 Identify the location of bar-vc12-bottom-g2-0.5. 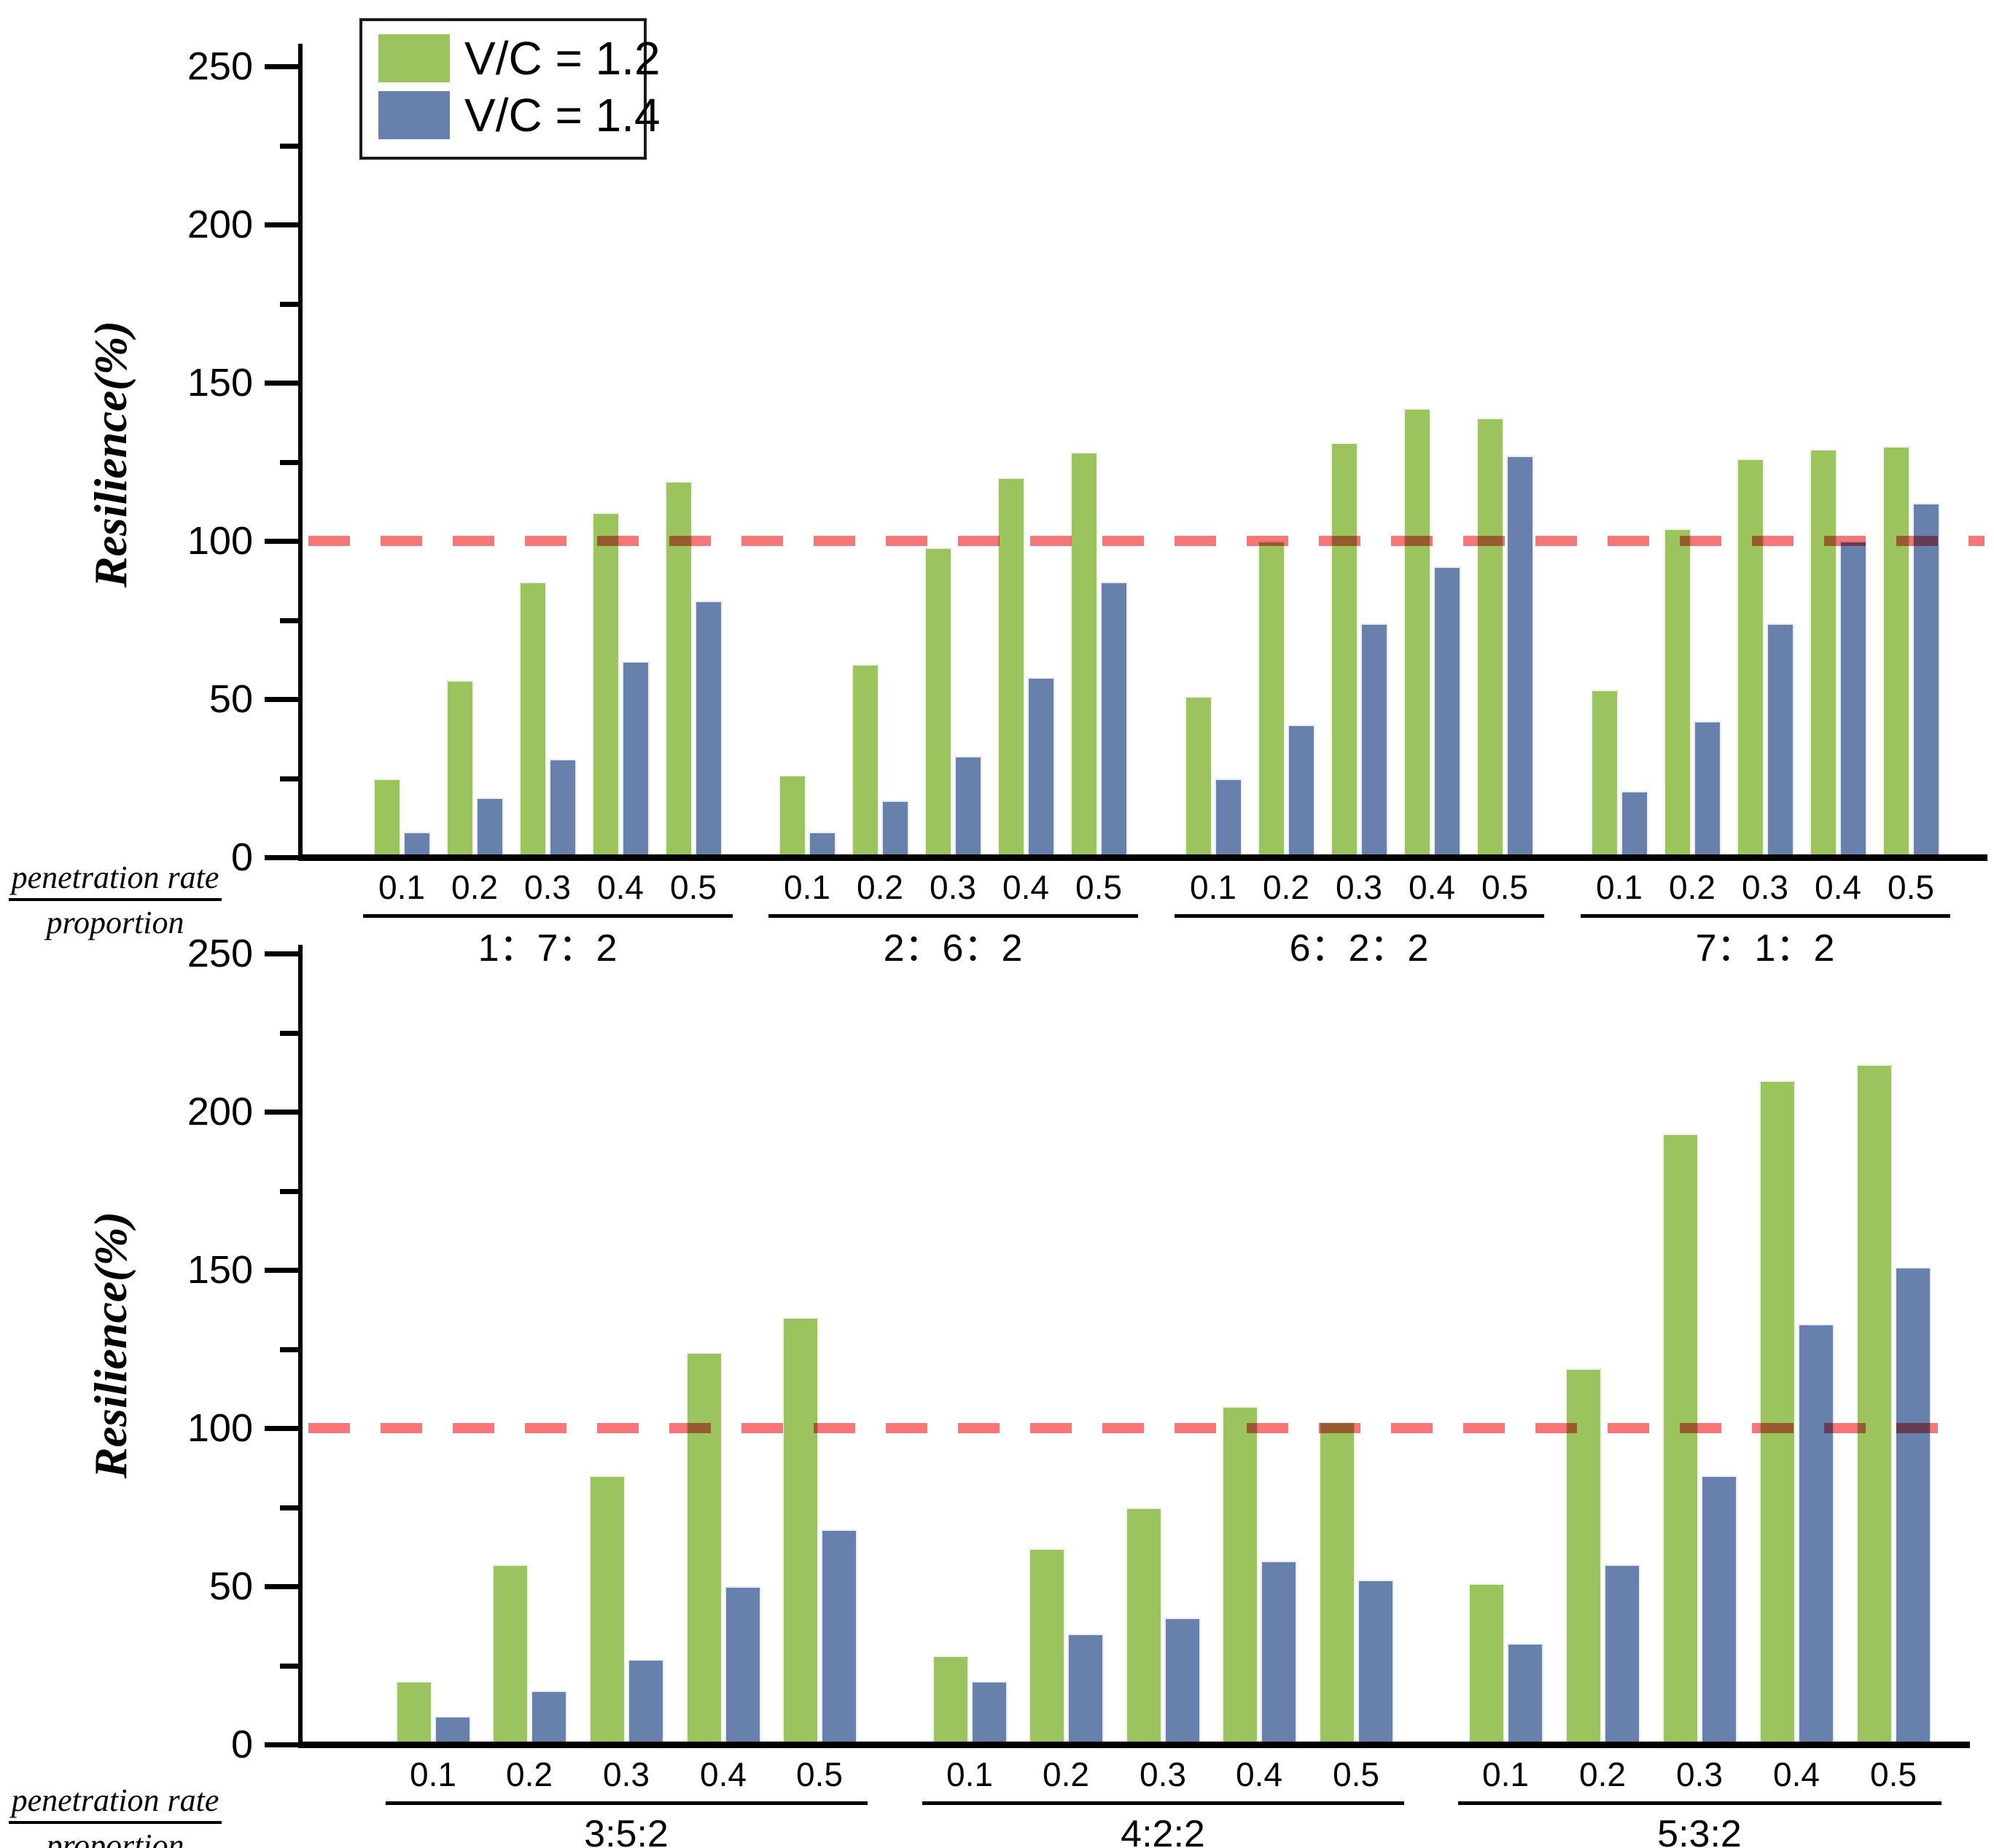
(1336, 1583).